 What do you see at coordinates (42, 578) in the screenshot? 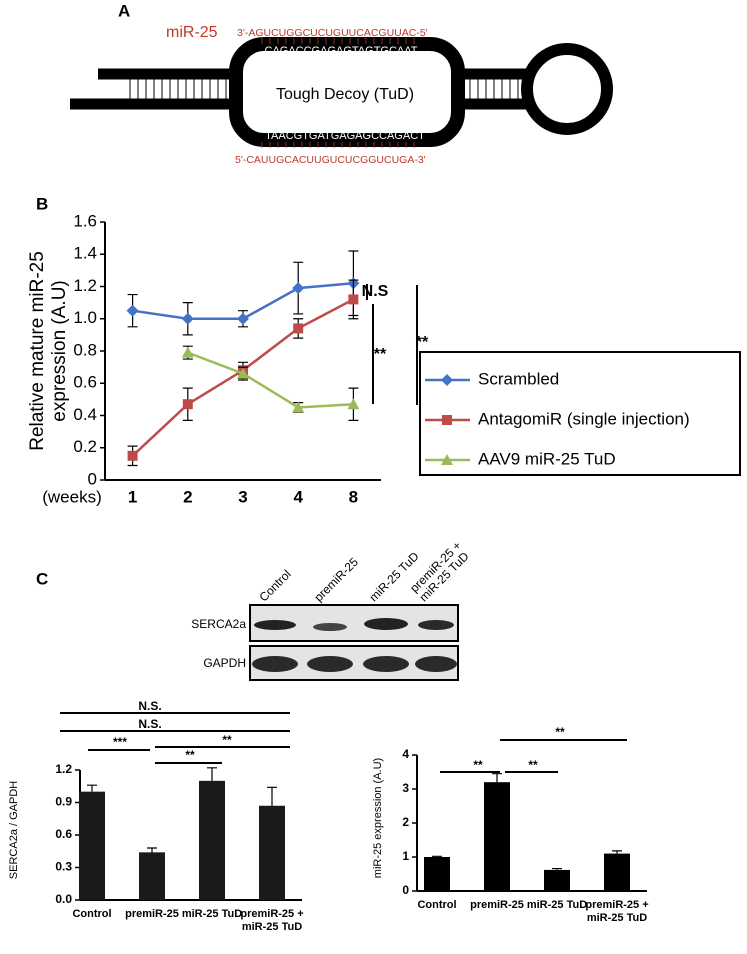
I see `panel-label: C` at bounding box center [42, 578].